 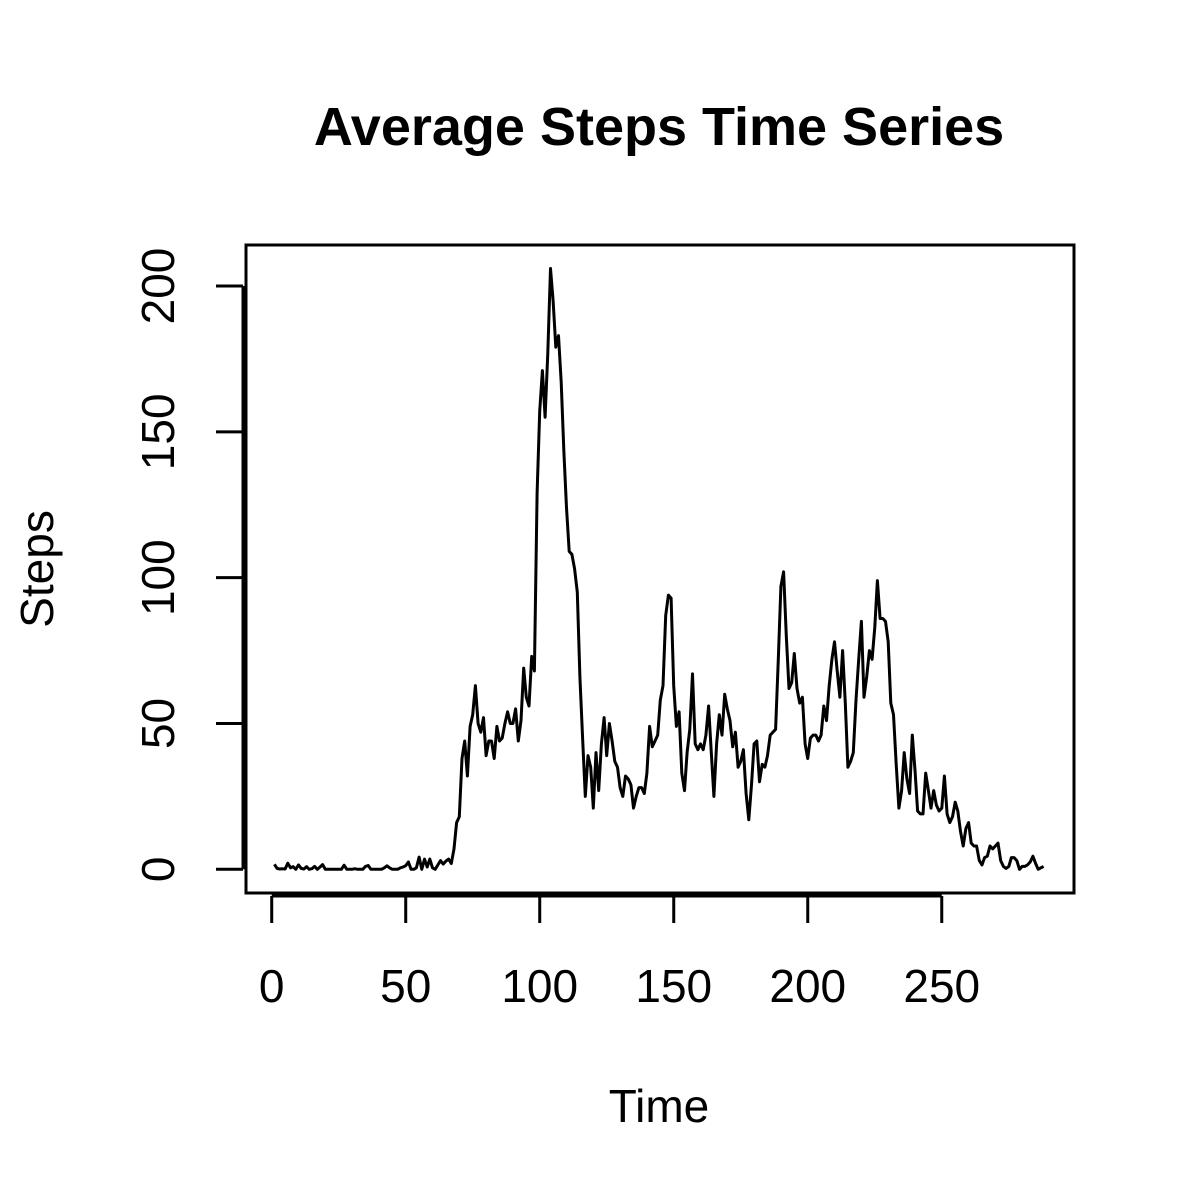 I want to click on y-tick-label: 0, so click(x=158, y=870).